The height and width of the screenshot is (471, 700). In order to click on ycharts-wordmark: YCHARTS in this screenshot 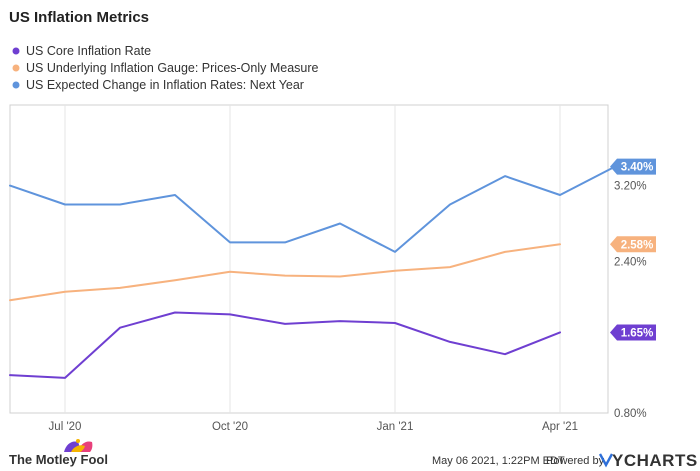, I will do `click(655, 460)`.